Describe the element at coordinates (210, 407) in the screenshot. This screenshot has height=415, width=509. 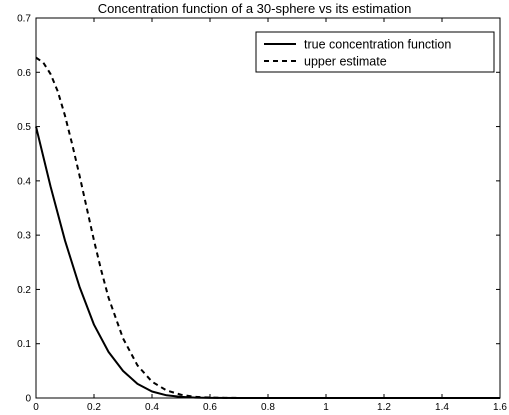
I see `x-tick-label: 0.6` at that location.